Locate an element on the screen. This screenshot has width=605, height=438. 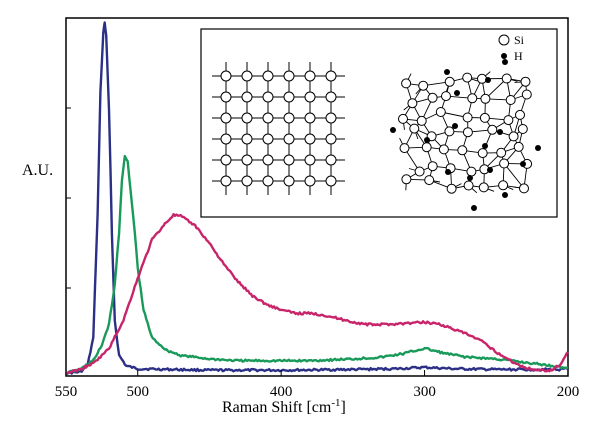
crystalline-lattice-diagram is located at coordinates (278, 128).